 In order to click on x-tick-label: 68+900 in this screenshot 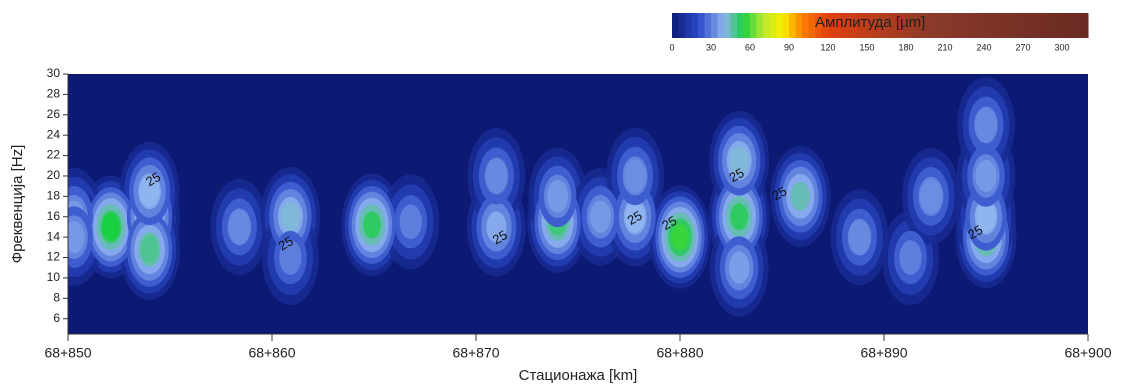, I will do `click(1087, 353)`.